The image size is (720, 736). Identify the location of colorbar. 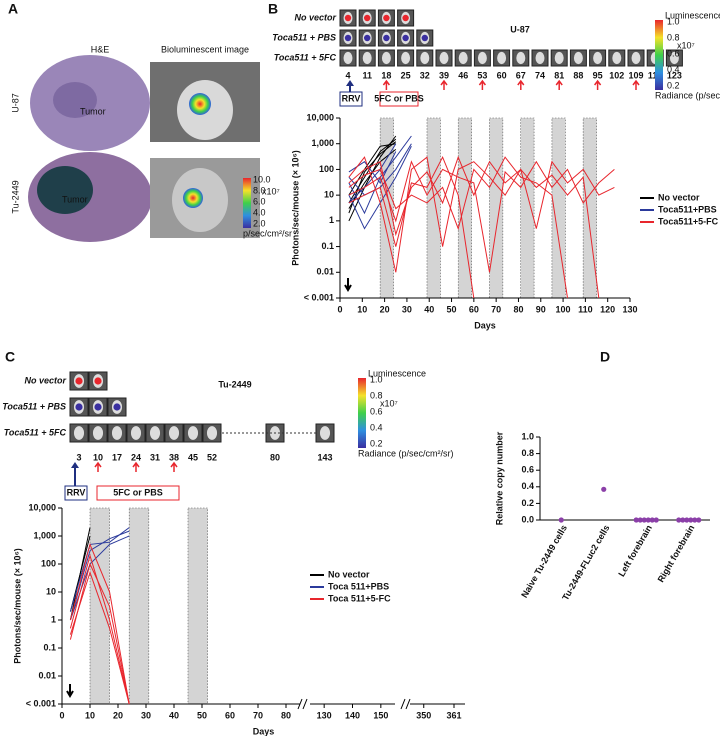
(247, 203).